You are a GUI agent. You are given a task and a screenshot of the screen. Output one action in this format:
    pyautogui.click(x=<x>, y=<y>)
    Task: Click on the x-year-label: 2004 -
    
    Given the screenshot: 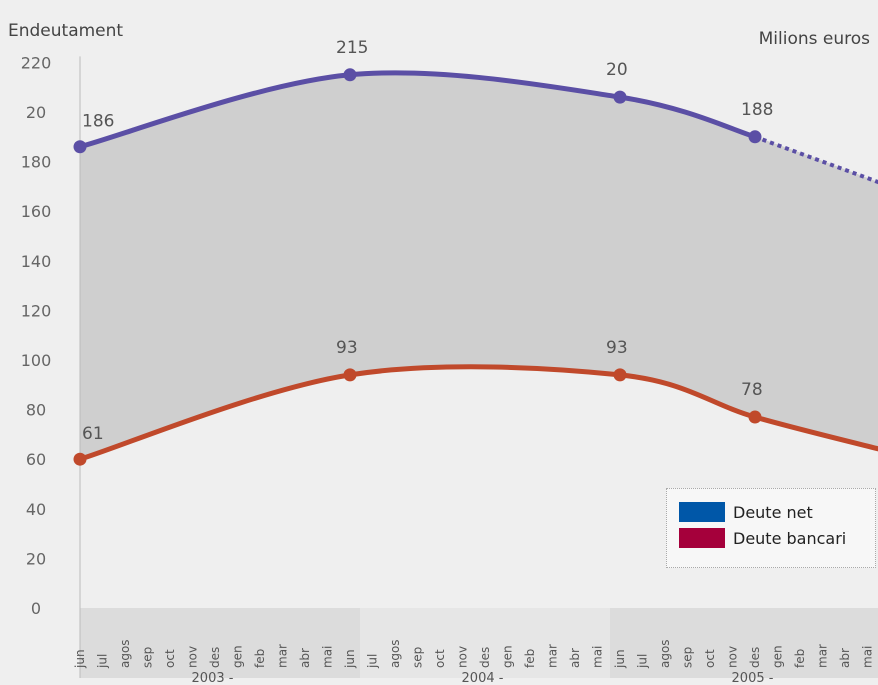 What is the action you would take?
    pyautogui.click(x=483, y=678)
    